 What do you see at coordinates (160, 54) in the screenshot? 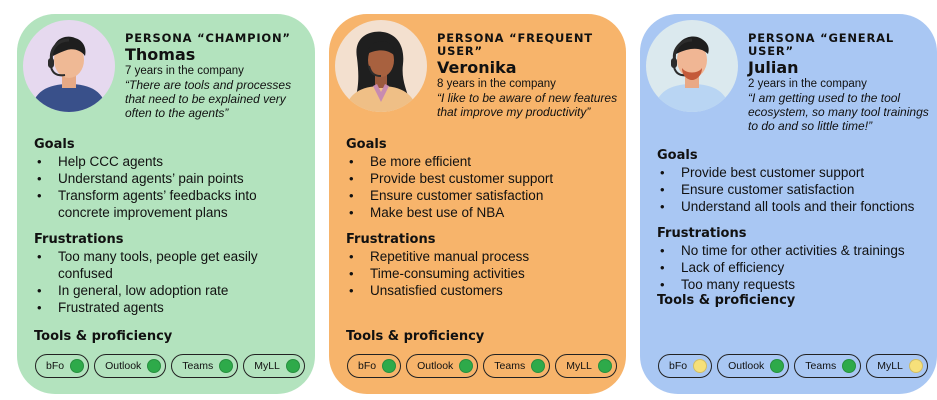
I see `persona-name: Thomas` at bounding box center [160, 54].